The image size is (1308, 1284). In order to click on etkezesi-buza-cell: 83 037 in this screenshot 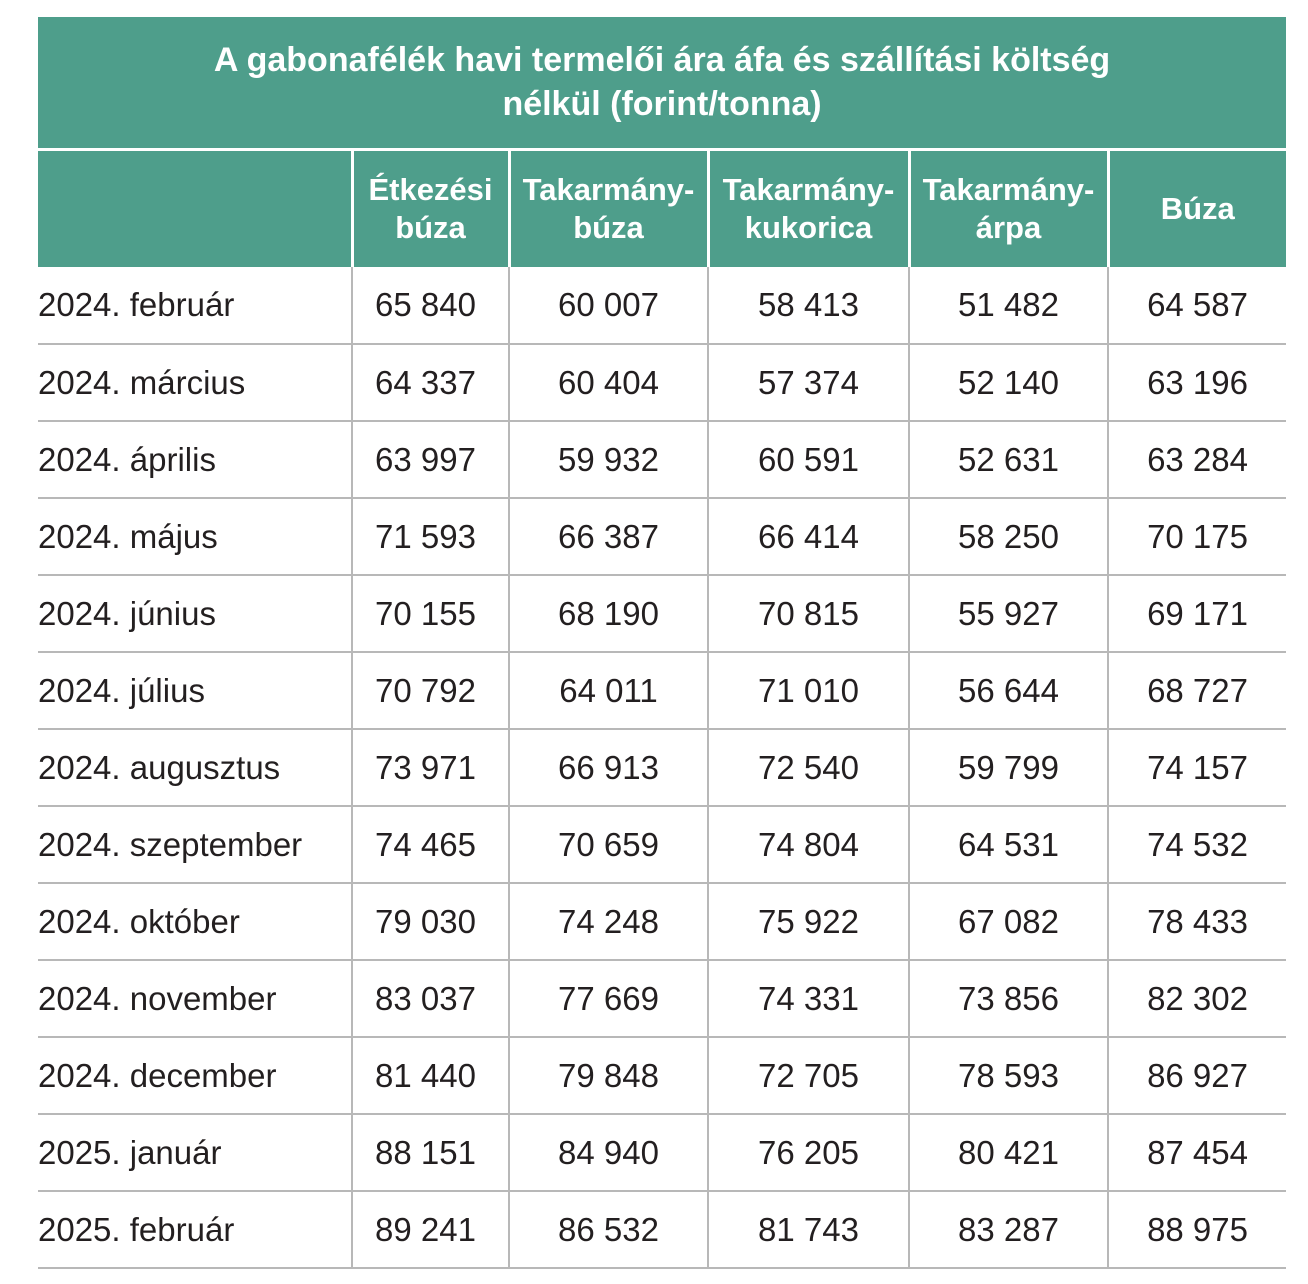, I will do `click(430, 999)`.